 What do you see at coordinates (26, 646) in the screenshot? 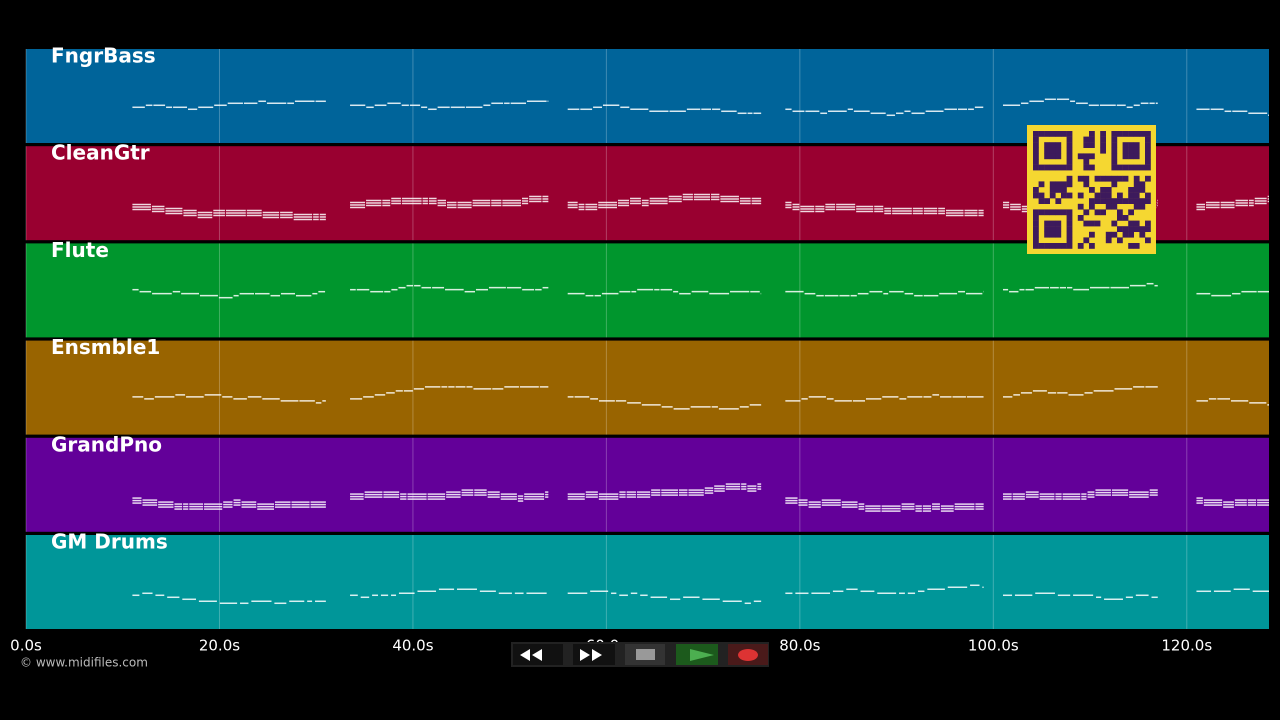
I see `tick-label: 0.0s` at bounding box center [26, 646].